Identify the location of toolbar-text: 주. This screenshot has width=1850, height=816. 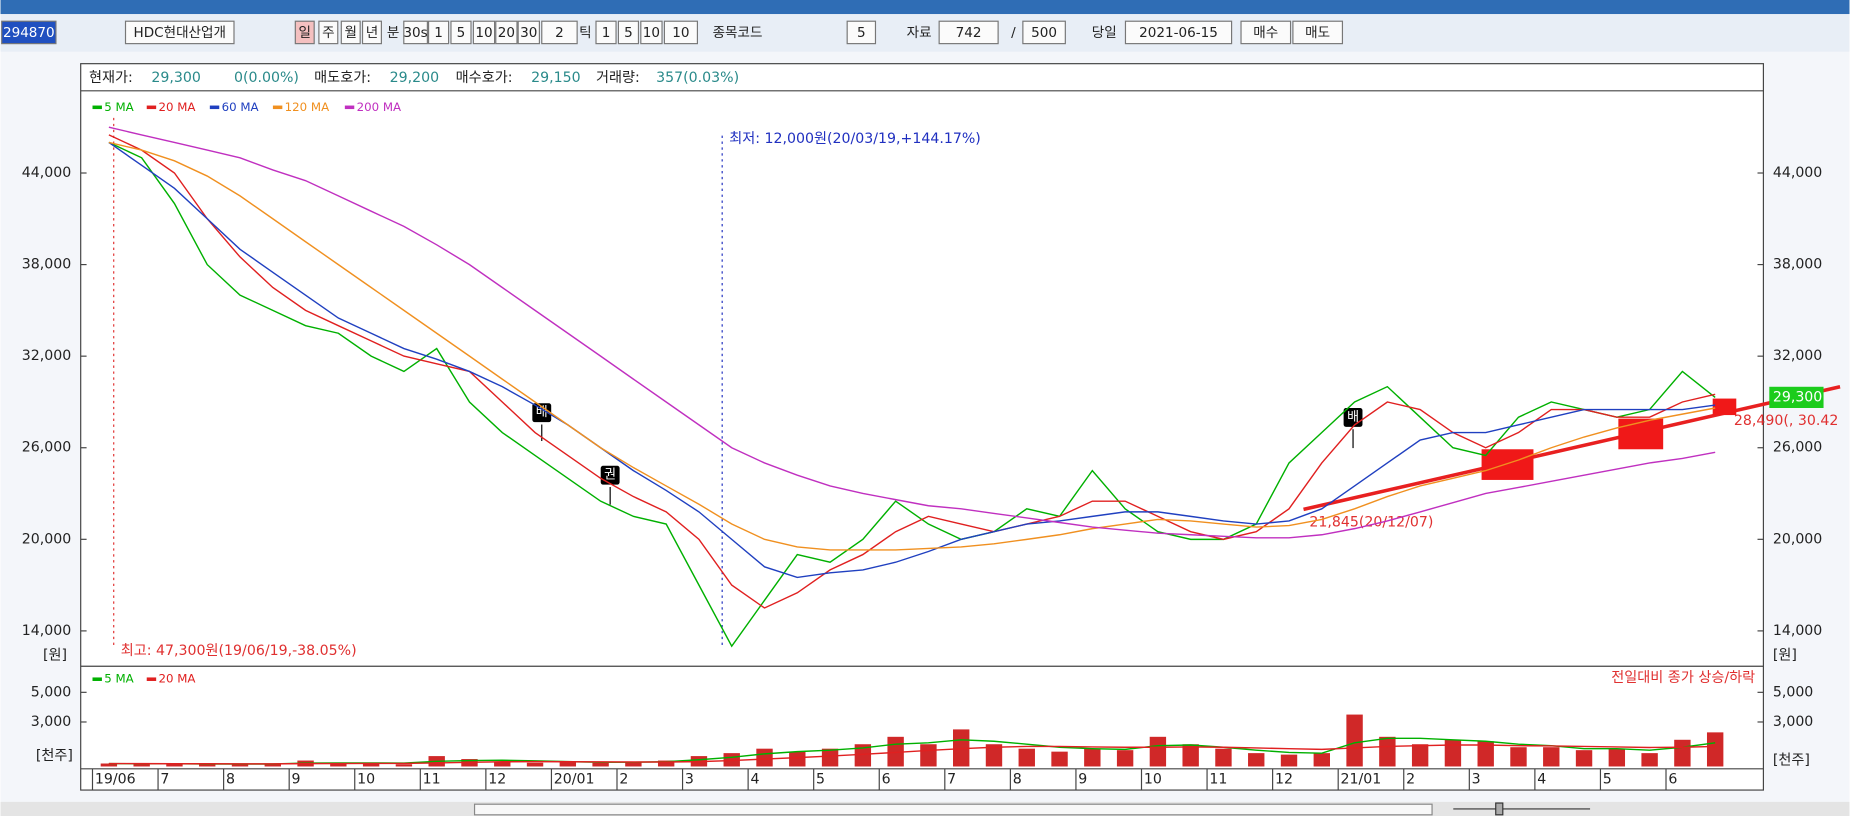
(328, 33).